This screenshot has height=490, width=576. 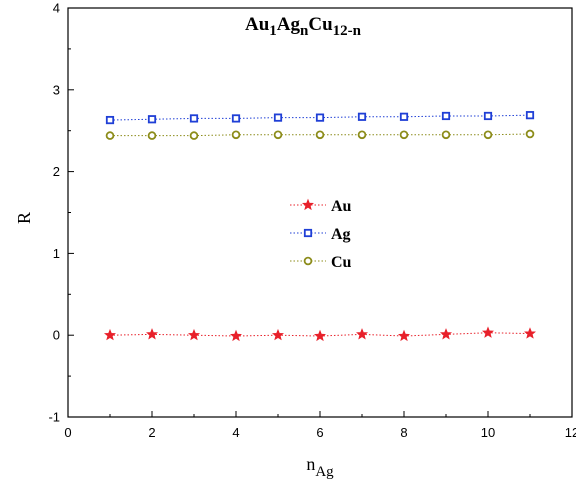 What do you see at coordinates (56, 8) in the screenshot?
I see `y-tick-label: 4` at bounding box center [56, 8].